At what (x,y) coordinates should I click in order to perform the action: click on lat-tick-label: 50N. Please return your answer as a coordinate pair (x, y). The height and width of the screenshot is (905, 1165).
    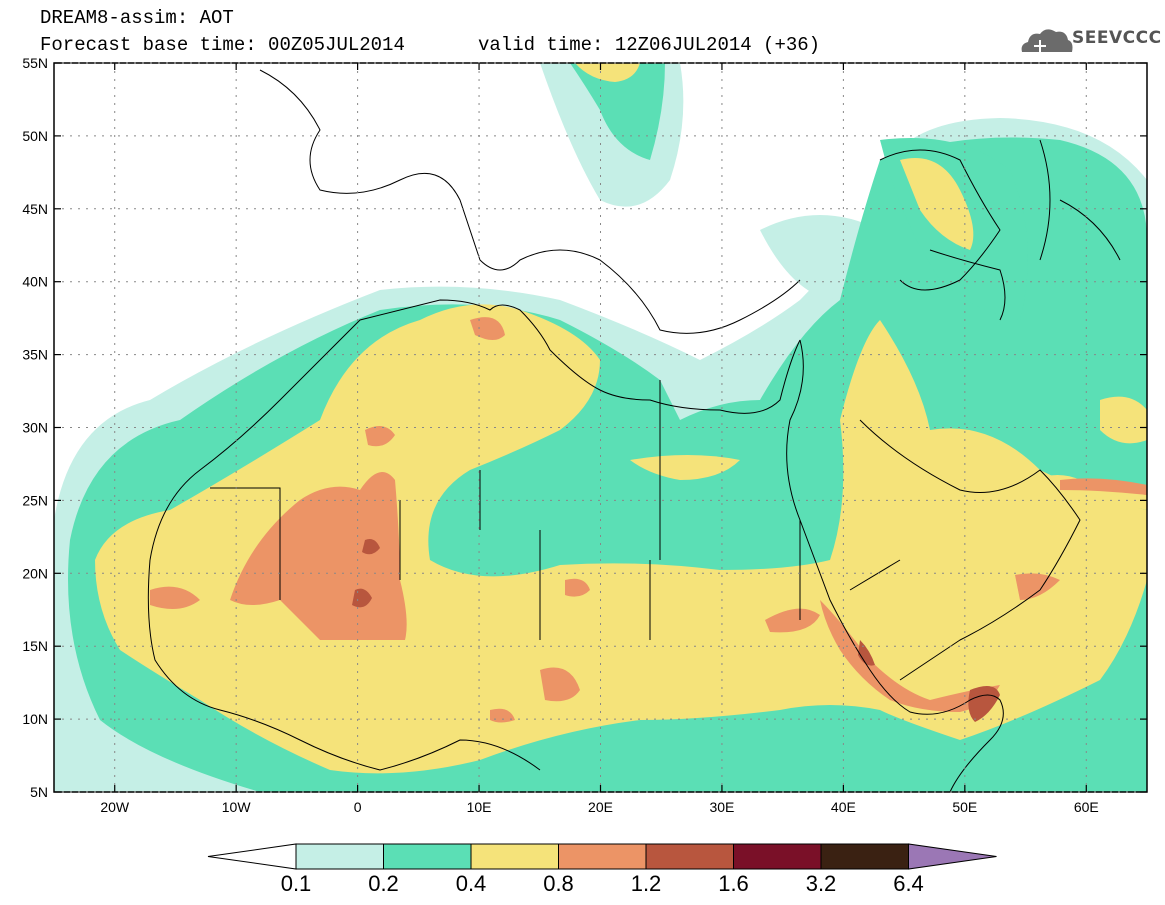
    Looking at the image, I should click on (35, 136).